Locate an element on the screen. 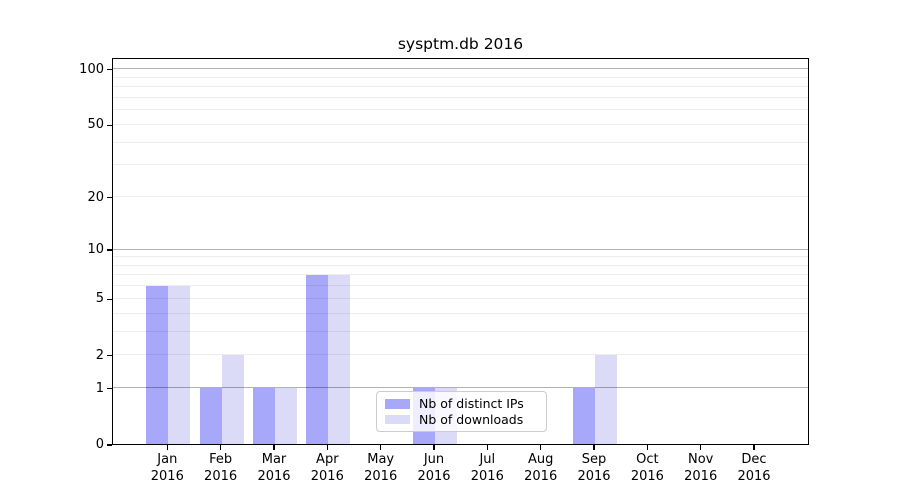  ytick-label-50: 50 is located at coordinates (95, 125).